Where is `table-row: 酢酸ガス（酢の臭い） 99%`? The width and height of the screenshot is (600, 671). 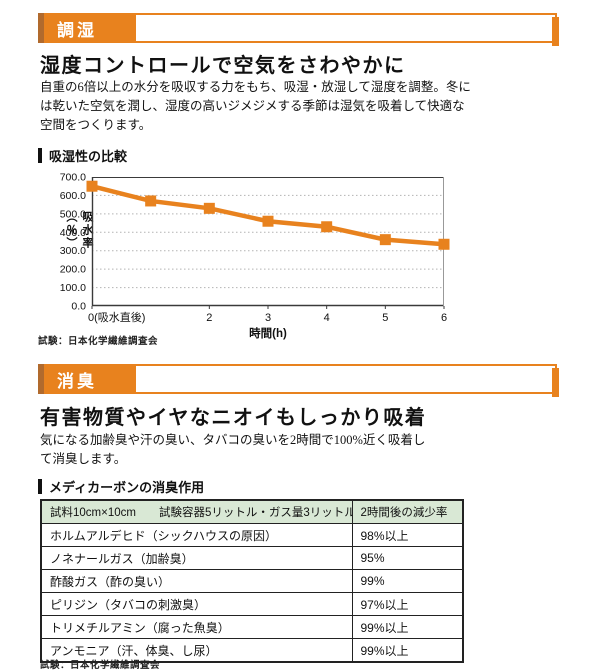 table-row: 酢酸ガス（酢の臭い） 99% is located at coordinates (252, 581).